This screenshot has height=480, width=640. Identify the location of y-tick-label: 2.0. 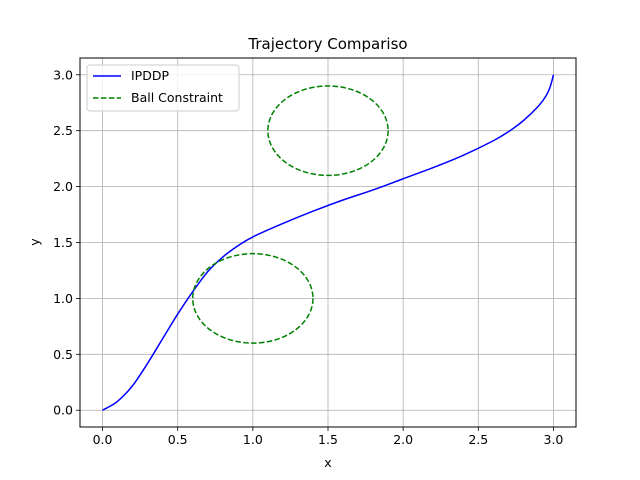
(63, 186).